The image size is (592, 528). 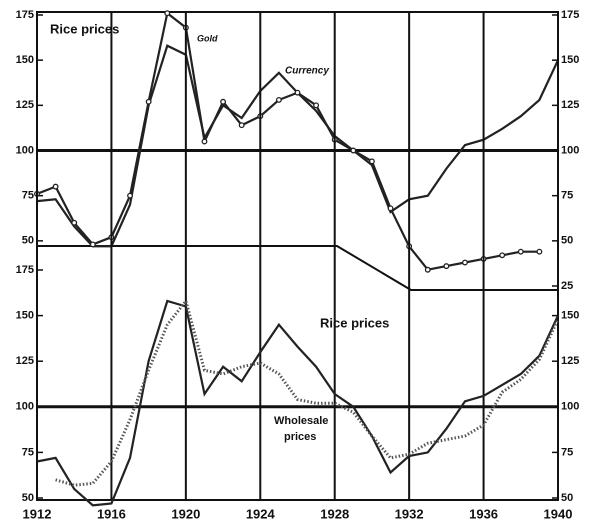 I want to click on annotation: Gold, so click(x=207, y=38).